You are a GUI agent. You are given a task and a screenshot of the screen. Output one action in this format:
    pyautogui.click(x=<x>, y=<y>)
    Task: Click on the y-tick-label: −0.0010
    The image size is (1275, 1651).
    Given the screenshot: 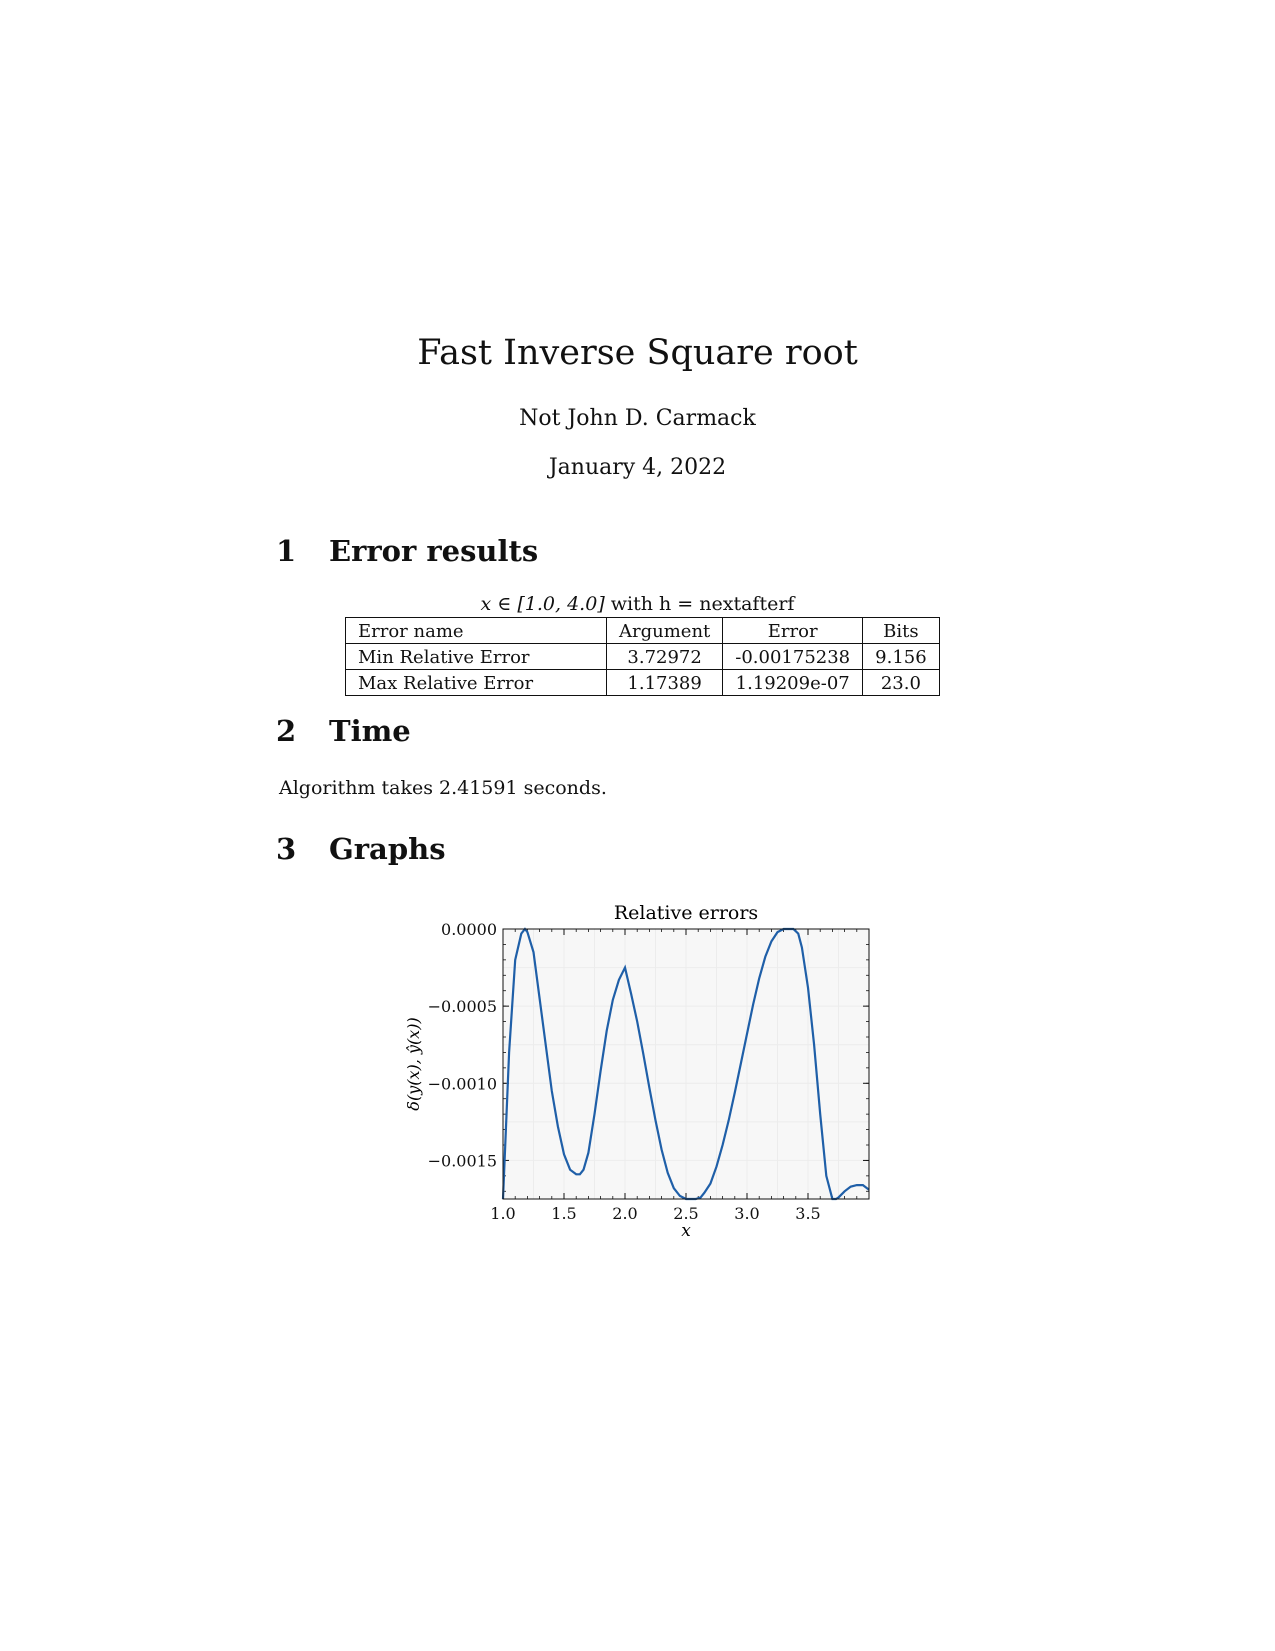 What is the action you would take?
    pyautogui.click(x=462, y=1083)
    